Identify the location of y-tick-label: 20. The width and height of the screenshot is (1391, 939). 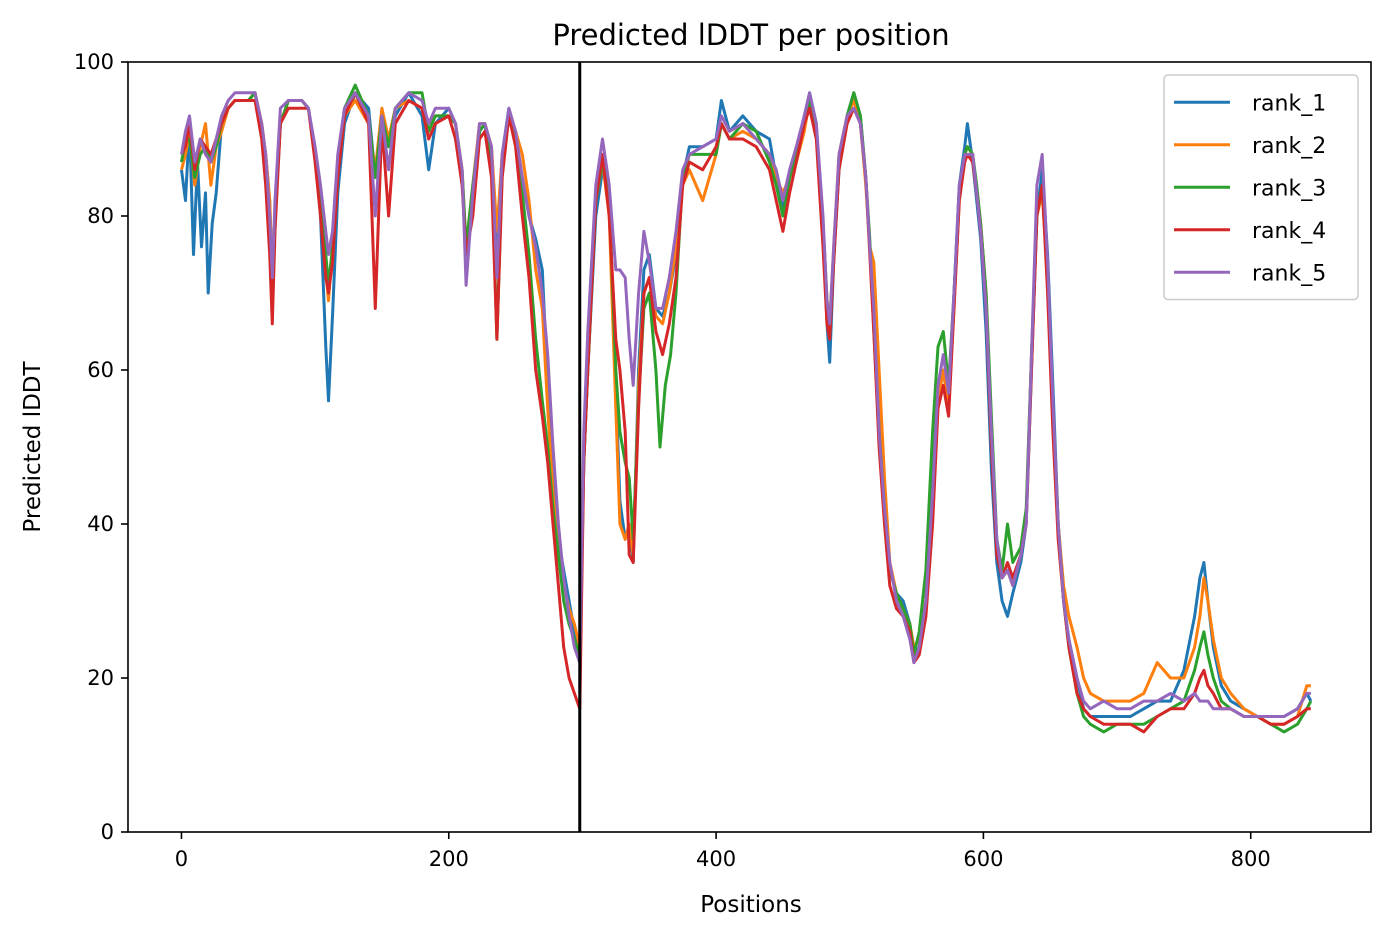
(100, 678).